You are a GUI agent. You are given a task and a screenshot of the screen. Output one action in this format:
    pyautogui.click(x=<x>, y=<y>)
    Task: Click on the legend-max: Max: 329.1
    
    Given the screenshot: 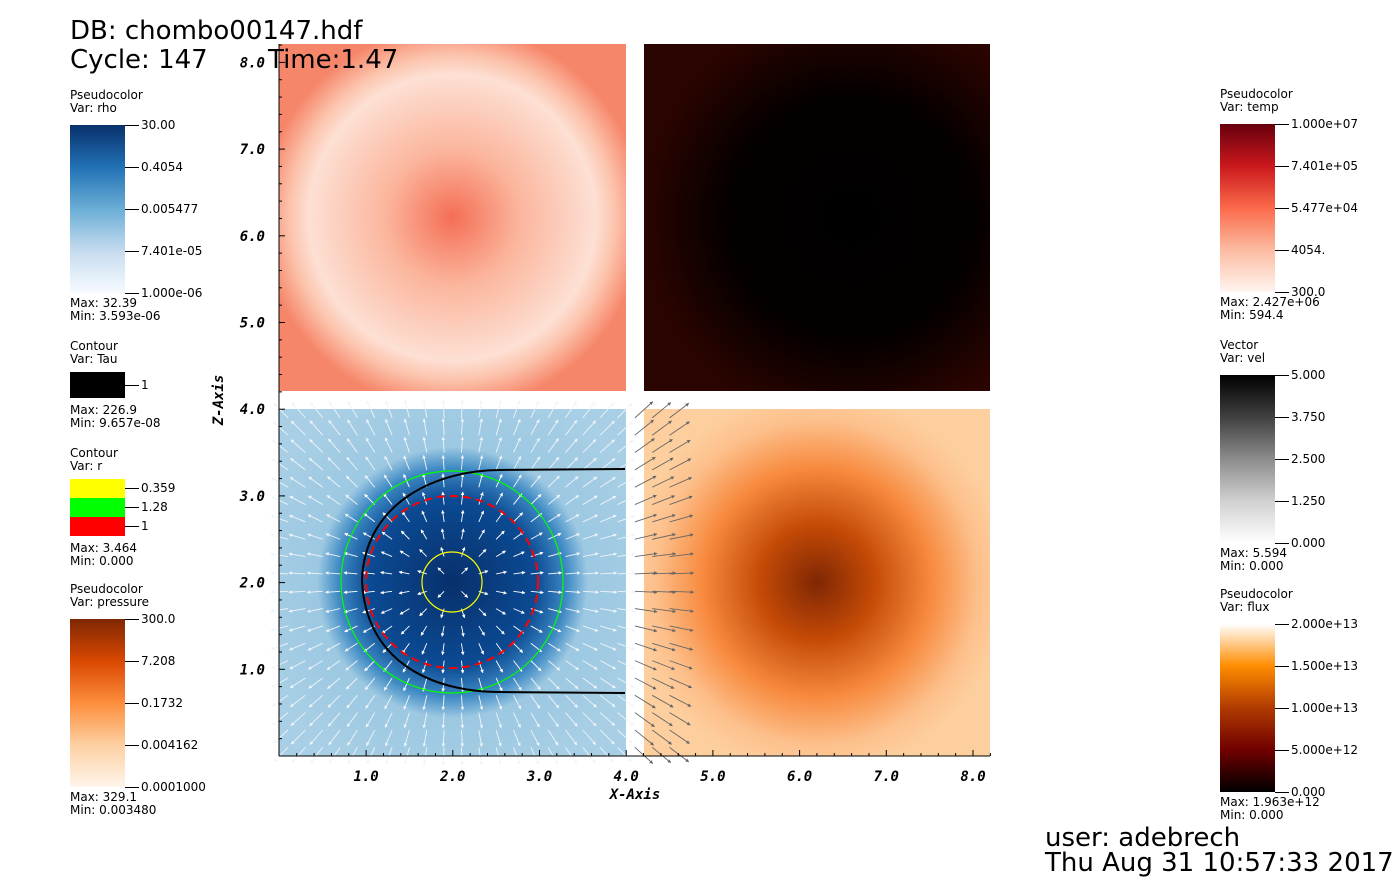 What is the action you would take?
    pyautogui.click(x=104, y=797)
    